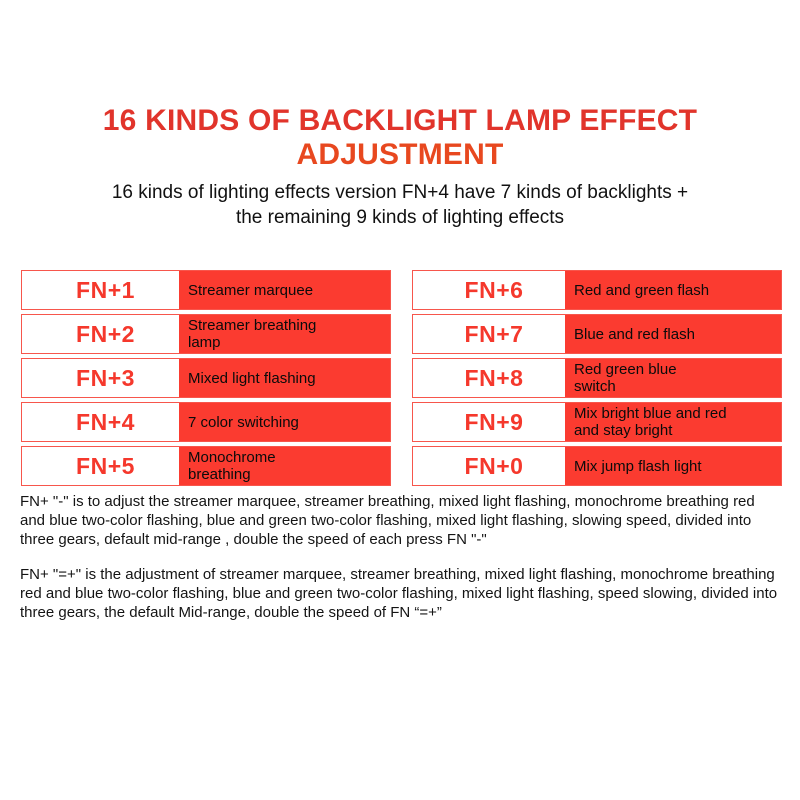 The height and width of the screenshot is (800, 800). I want to click on fn-desc-line: Mixed light flashing, so click(252, 378).